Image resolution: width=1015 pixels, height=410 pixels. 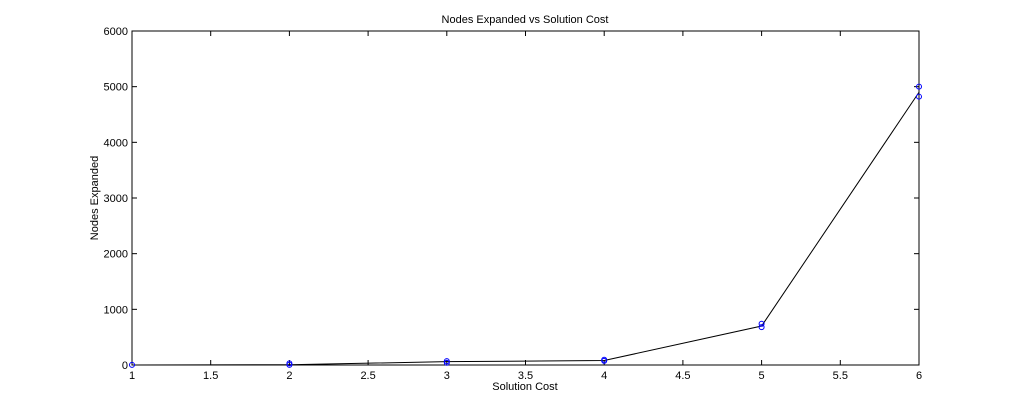 I want to click on y-tick-label: 2000, so click(x=116, y=255).